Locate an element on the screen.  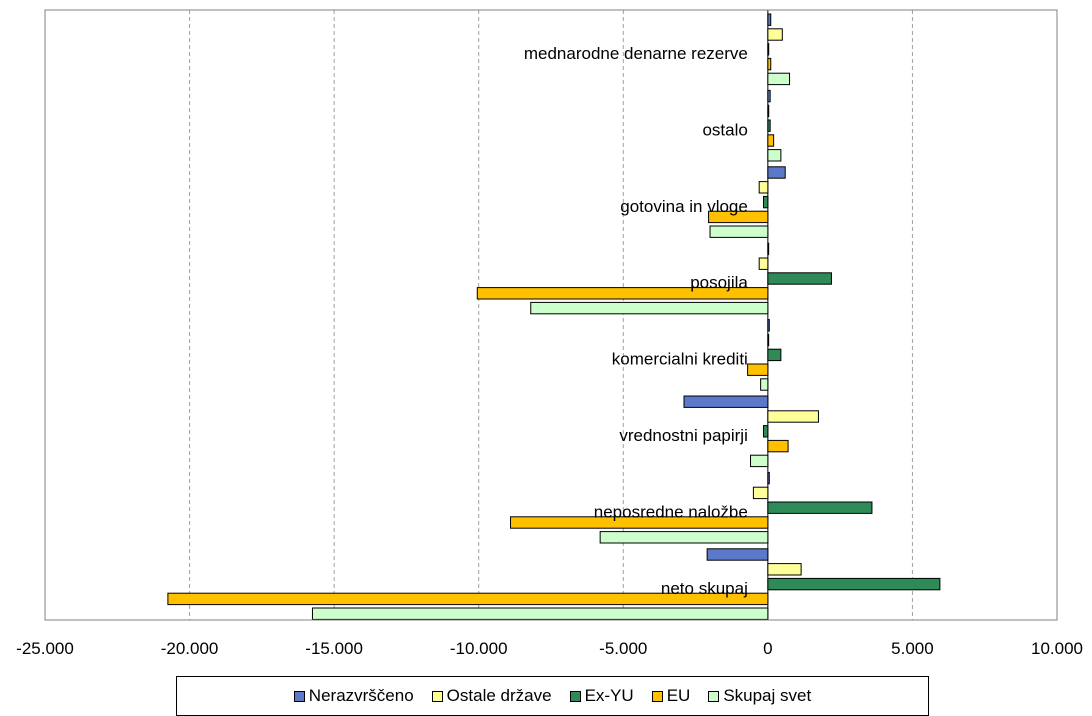
x-tick-label: -15.000 is located at coordinates (334, 648).